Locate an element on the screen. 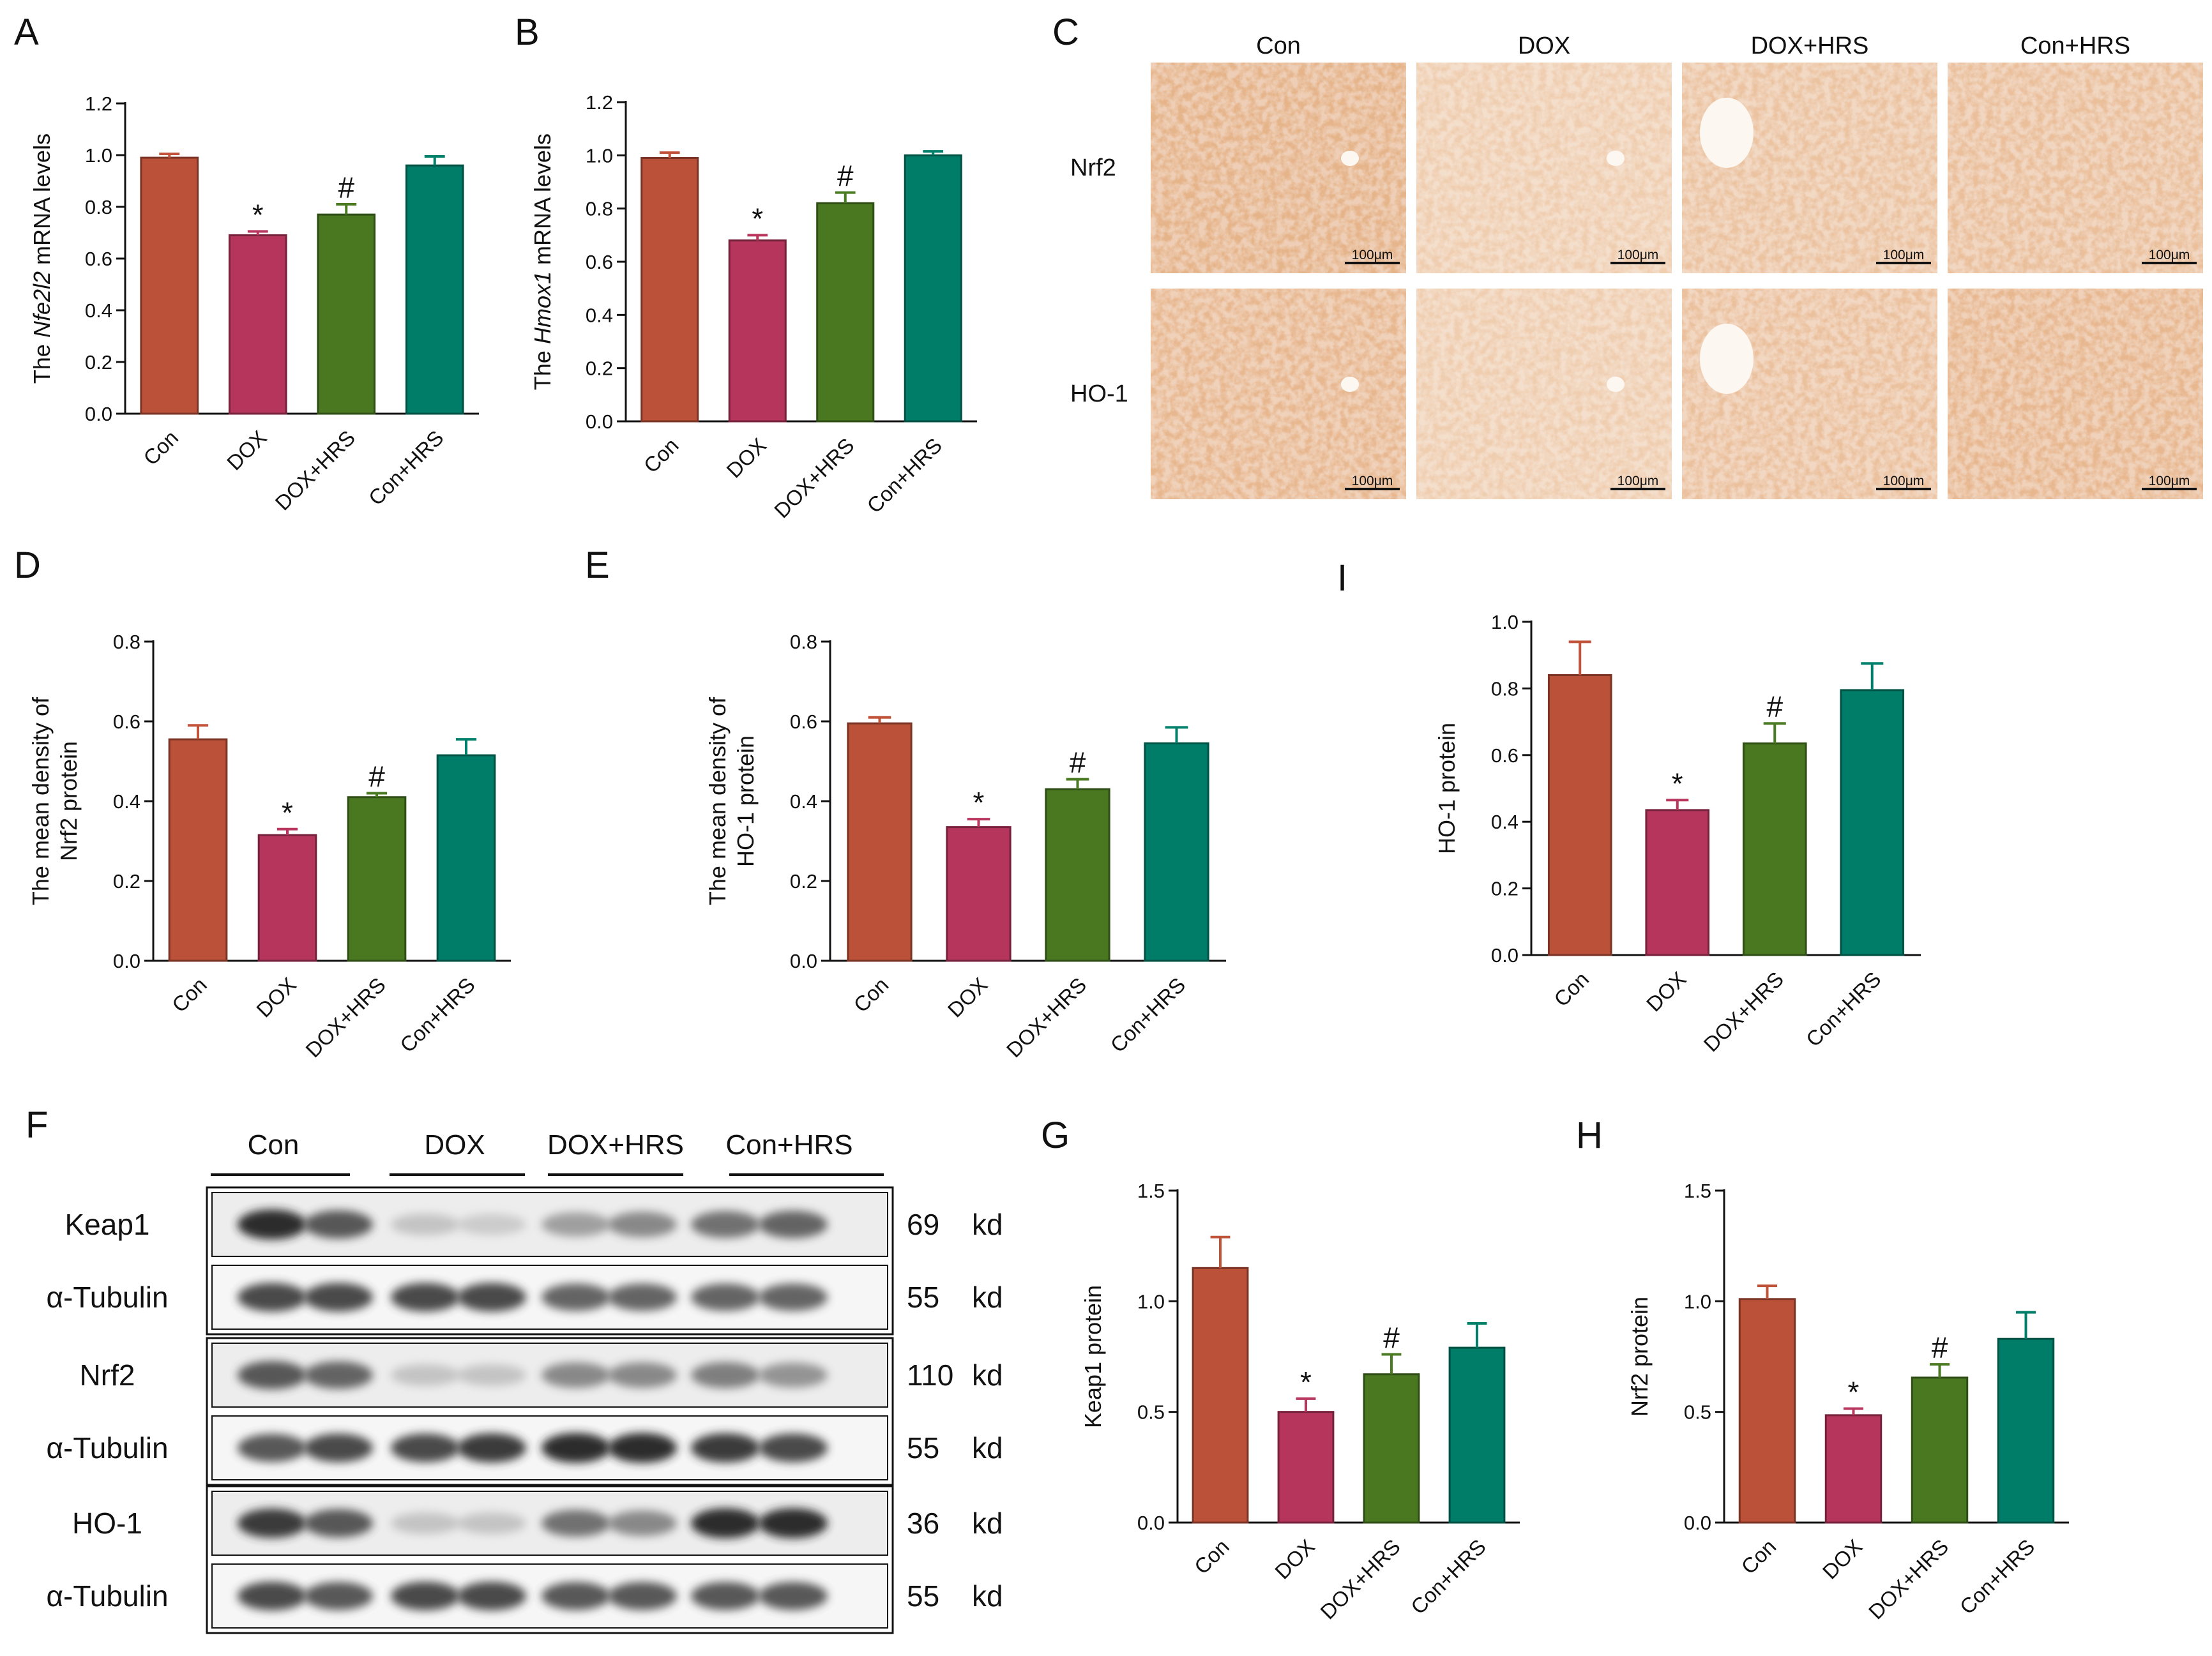  y-tick-label: 0.5 is located at coordinates (1697, 1413).